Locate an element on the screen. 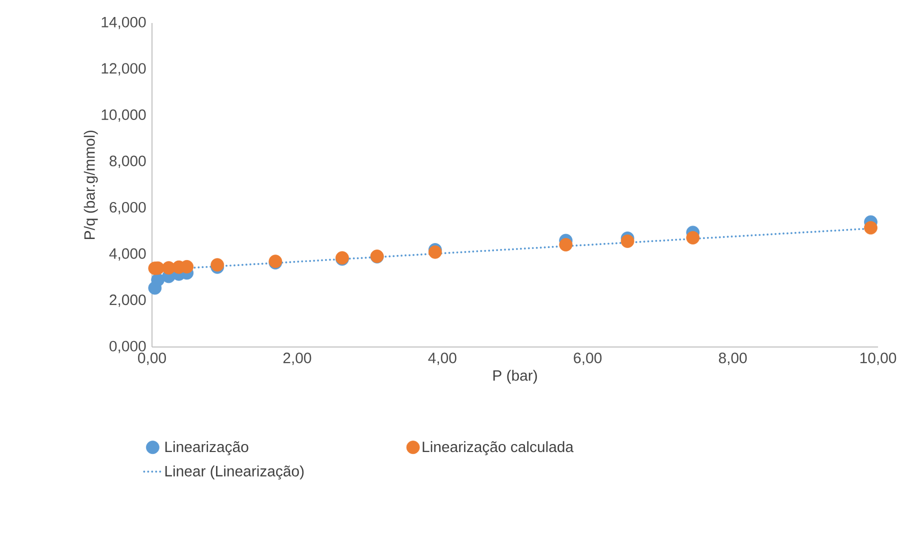 The image size is (917, 548). x-tick-label: 4,00 is located at coordinates (442, 358).